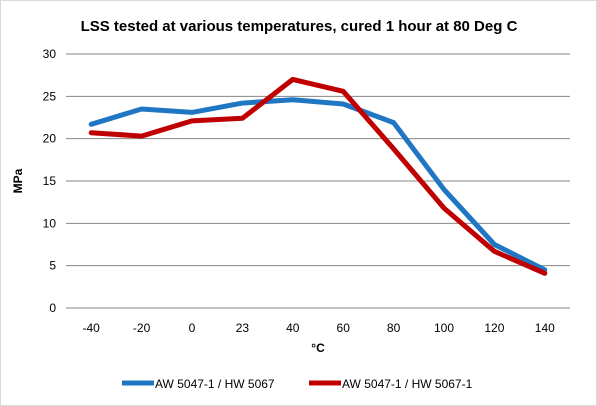 Image resolution: width=597 pixels, height=406 pixels. I want to click on y-tick-label: 15, so click(50, 181).